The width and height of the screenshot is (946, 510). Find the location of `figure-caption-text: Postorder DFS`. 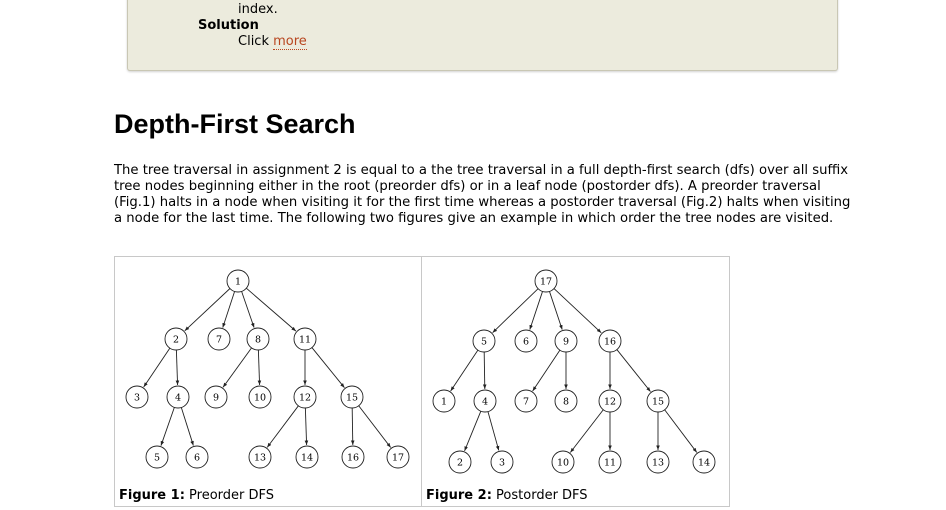

figure-caption-text: Postorder DFS is located at coordinates (542, 495).